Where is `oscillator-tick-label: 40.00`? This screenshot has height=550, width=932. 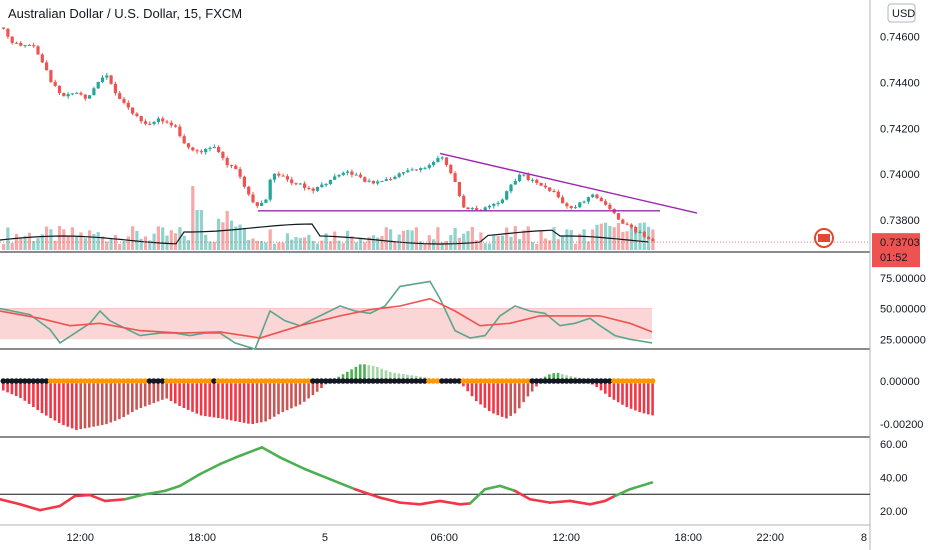
oscillator-tick-label: 40.00 is located at coordinates (894, 479).